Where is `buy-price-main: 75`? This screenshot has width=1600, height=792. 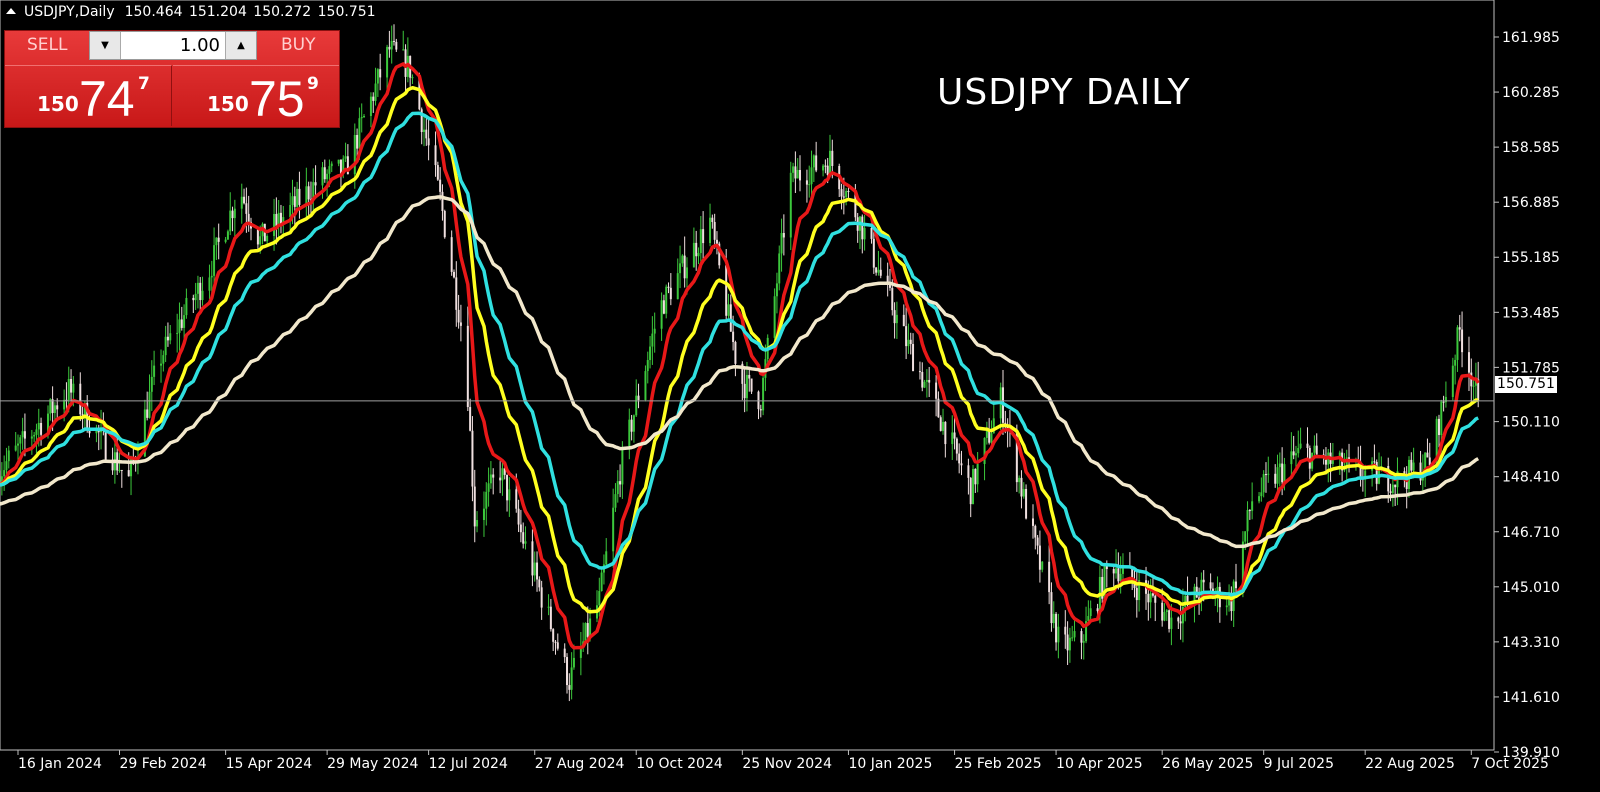 buy-price-main: 75 is located at coordinates (277, 99).